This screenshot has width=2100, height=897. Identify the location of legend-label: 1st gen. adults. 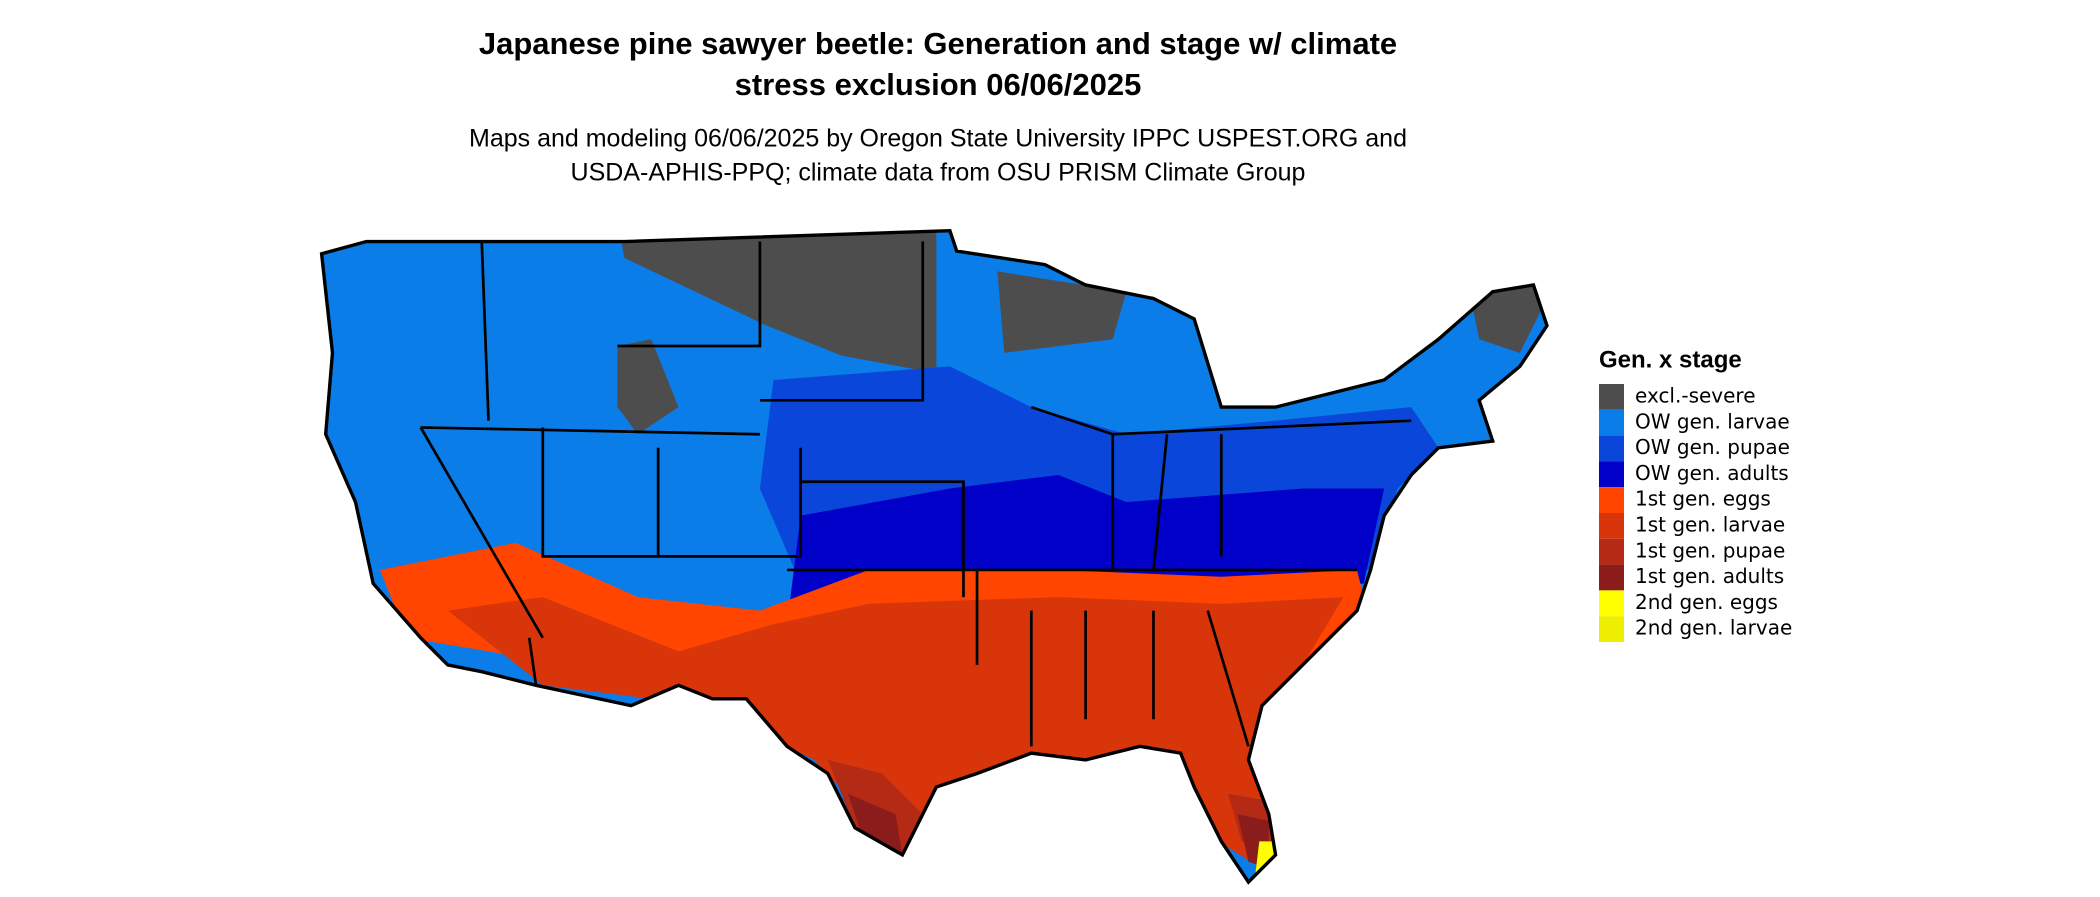
(1709, 576).